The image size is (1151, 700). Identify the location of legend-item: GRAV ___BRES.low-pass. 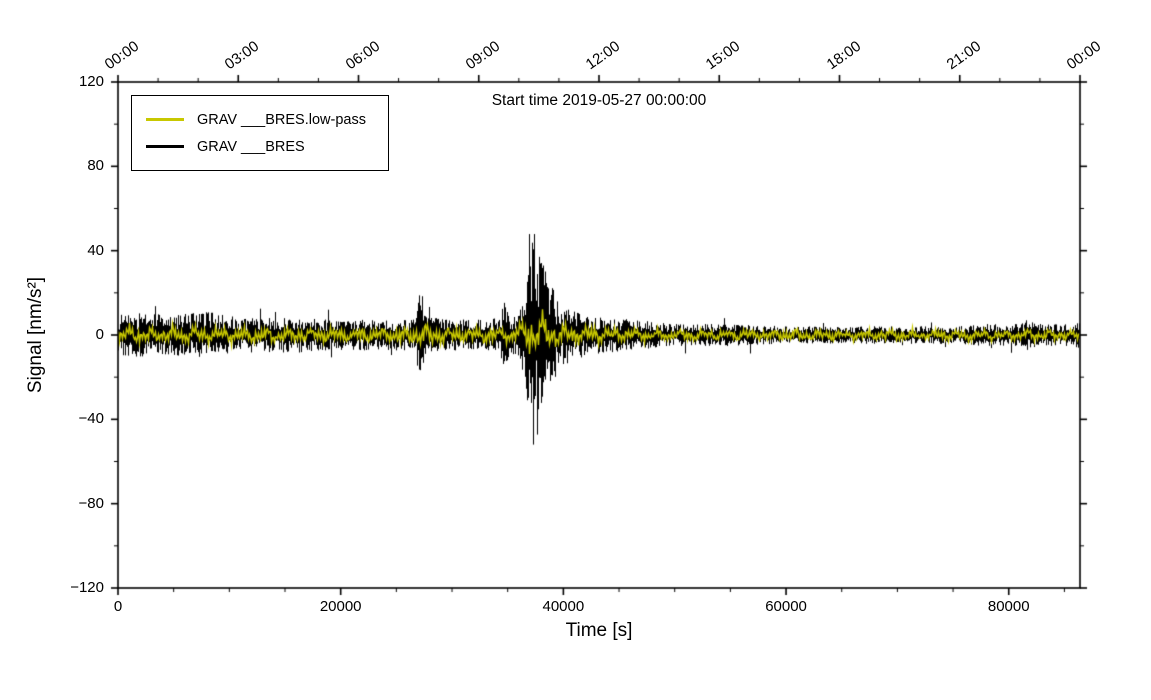
(256, 119).